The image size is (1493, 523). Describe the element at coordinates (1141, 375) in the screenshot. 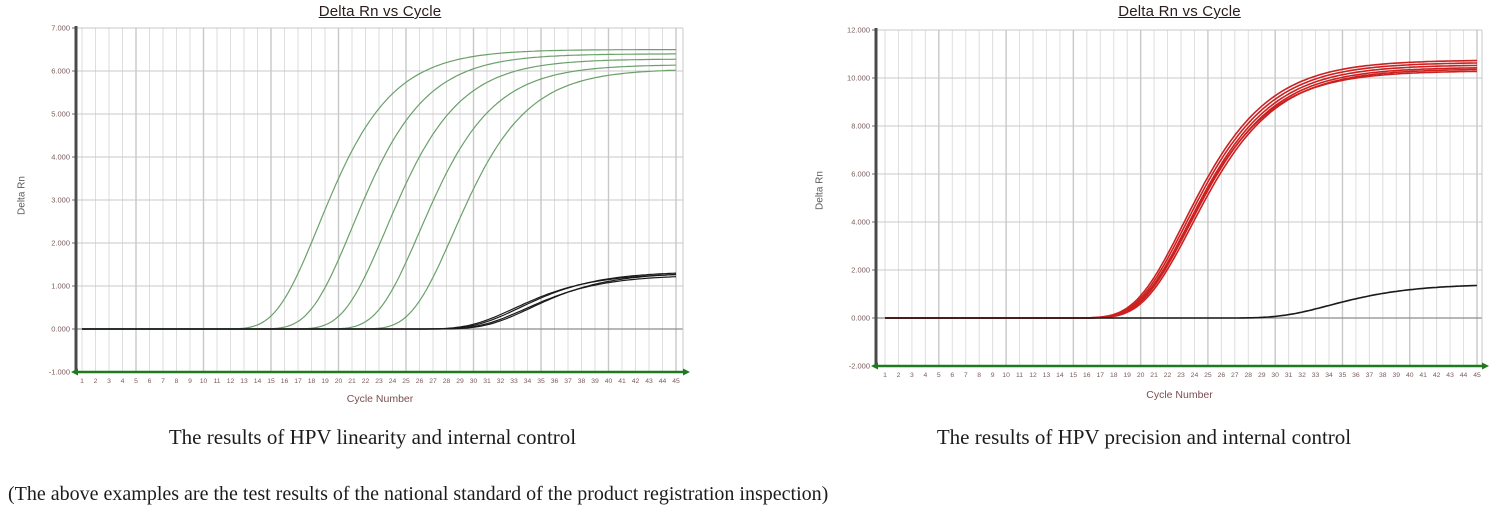

I see `svg-text: 20` at that location.